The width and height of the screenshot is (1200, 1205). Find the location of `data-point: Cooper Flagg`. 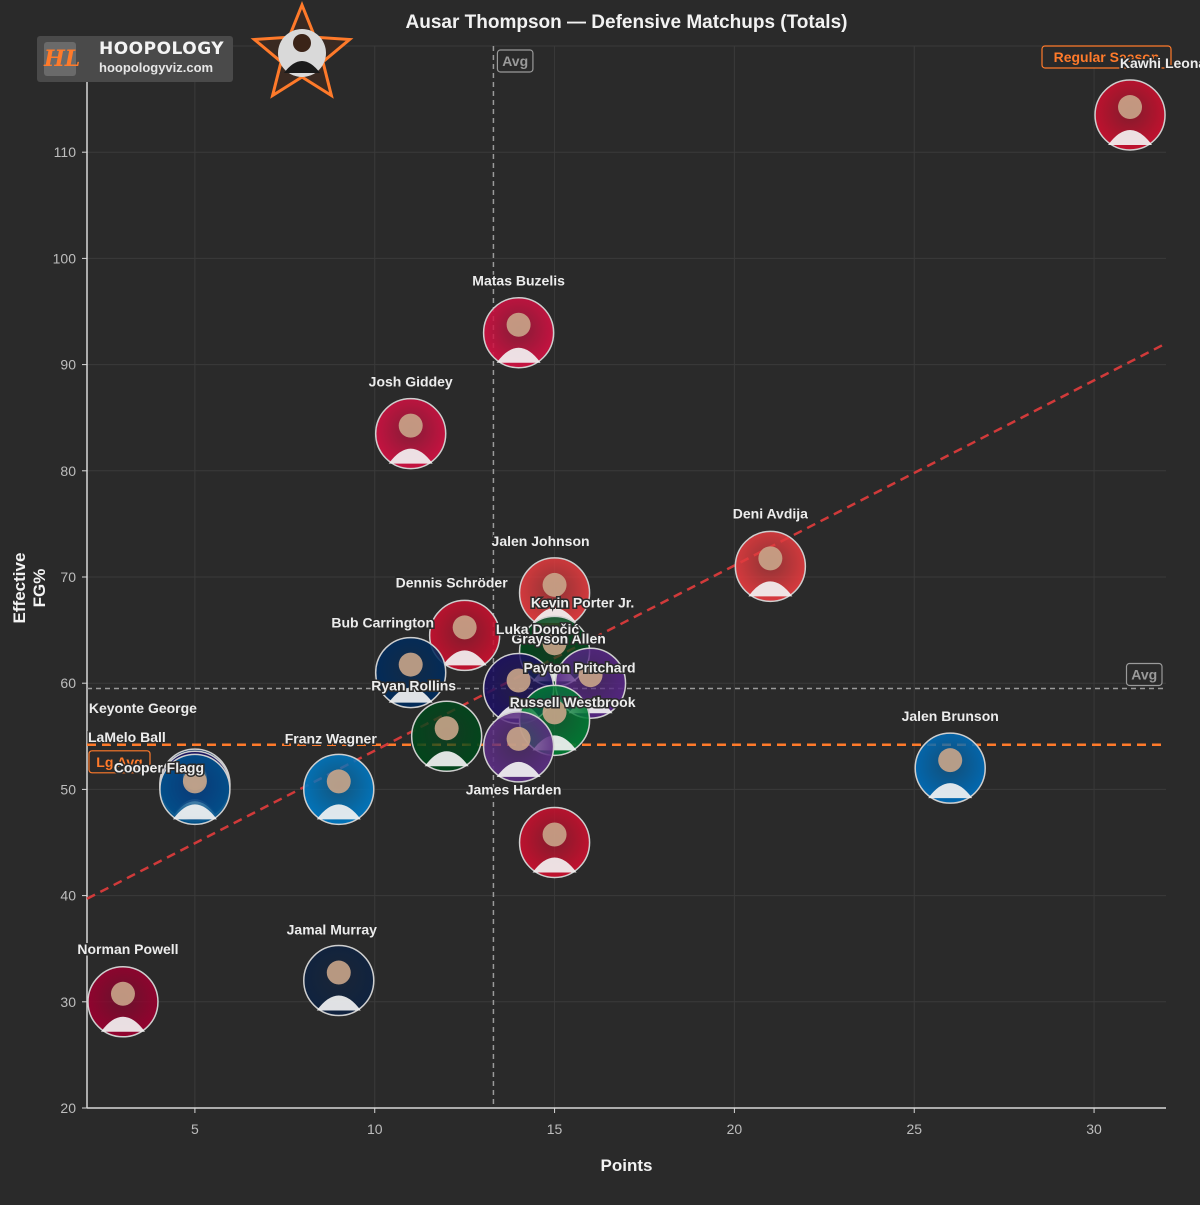

data-point: Cooper Flagg is located at coordinates (171, 789).